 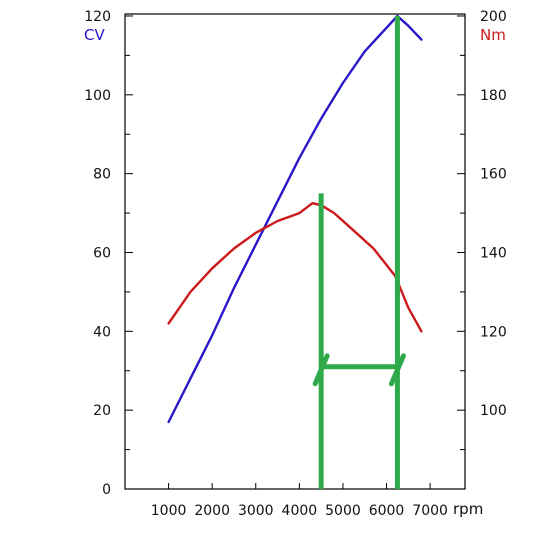 What do you see at coordinates (343, 511) in the screenshot?
I see `x-tick-label: 5000` at bounding box center [343, 511].